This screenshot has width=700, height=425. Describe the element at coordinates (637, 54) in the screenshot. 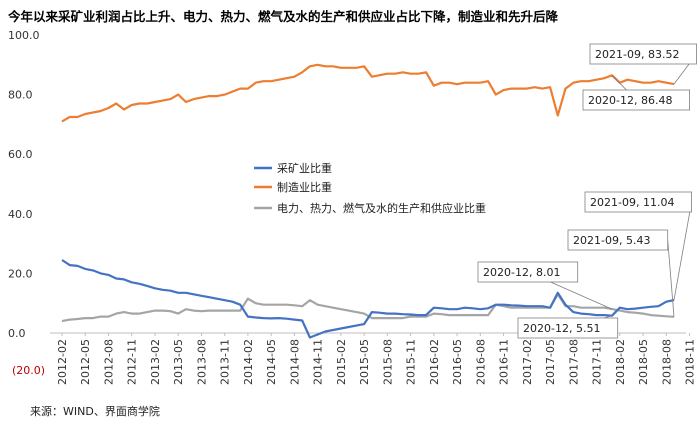

I see `annotation-label: 2021-09, 83.52` at that location.